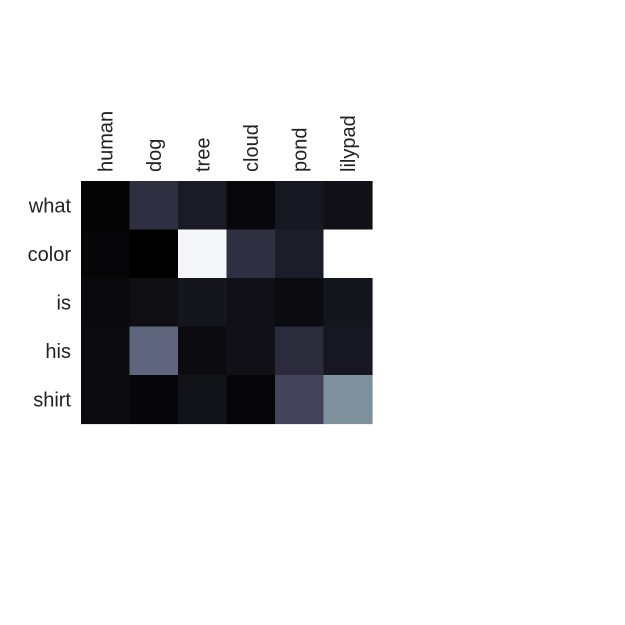  Describe the element at coordinates (348, 351) in the screenshot. I see `heatmap-cell-his-lilypad` at that location.